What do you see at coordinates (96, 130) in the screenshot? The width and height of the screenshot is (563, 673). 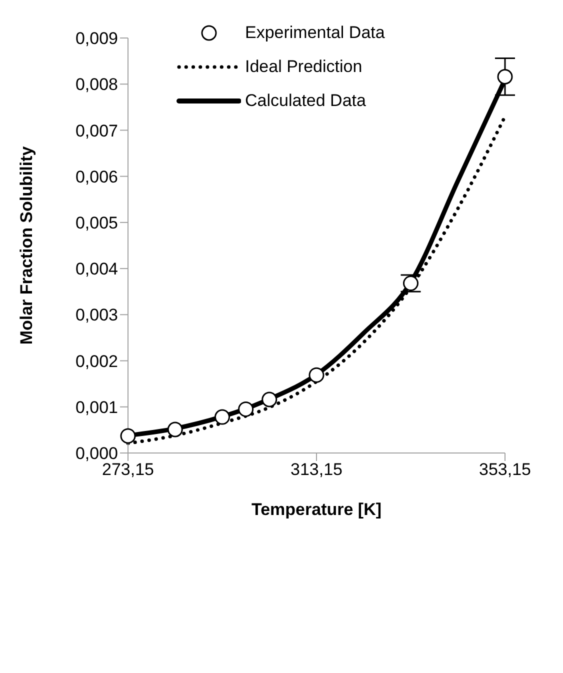 I see `y-tick-label: 0,007` at bounding box center [96, 130].